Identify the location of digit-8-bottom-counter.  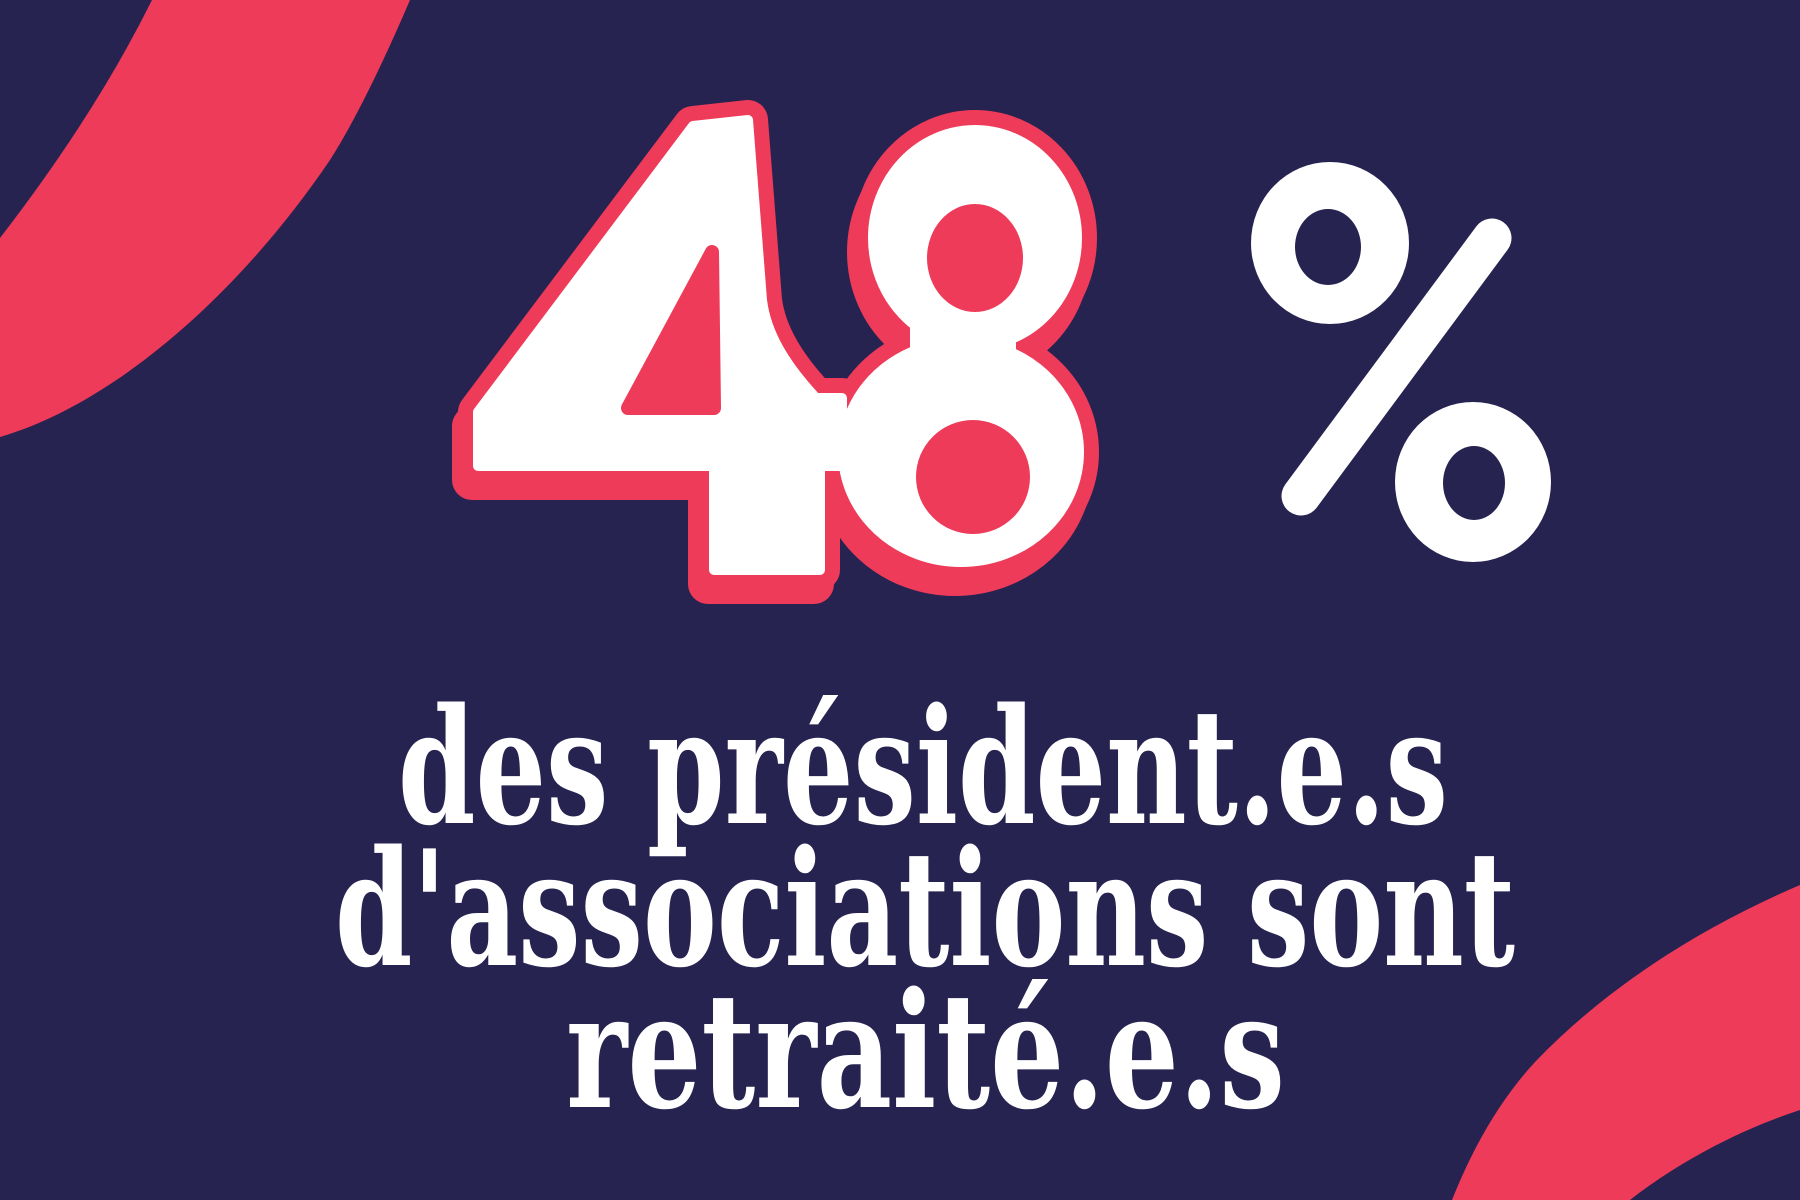
(973, 477).